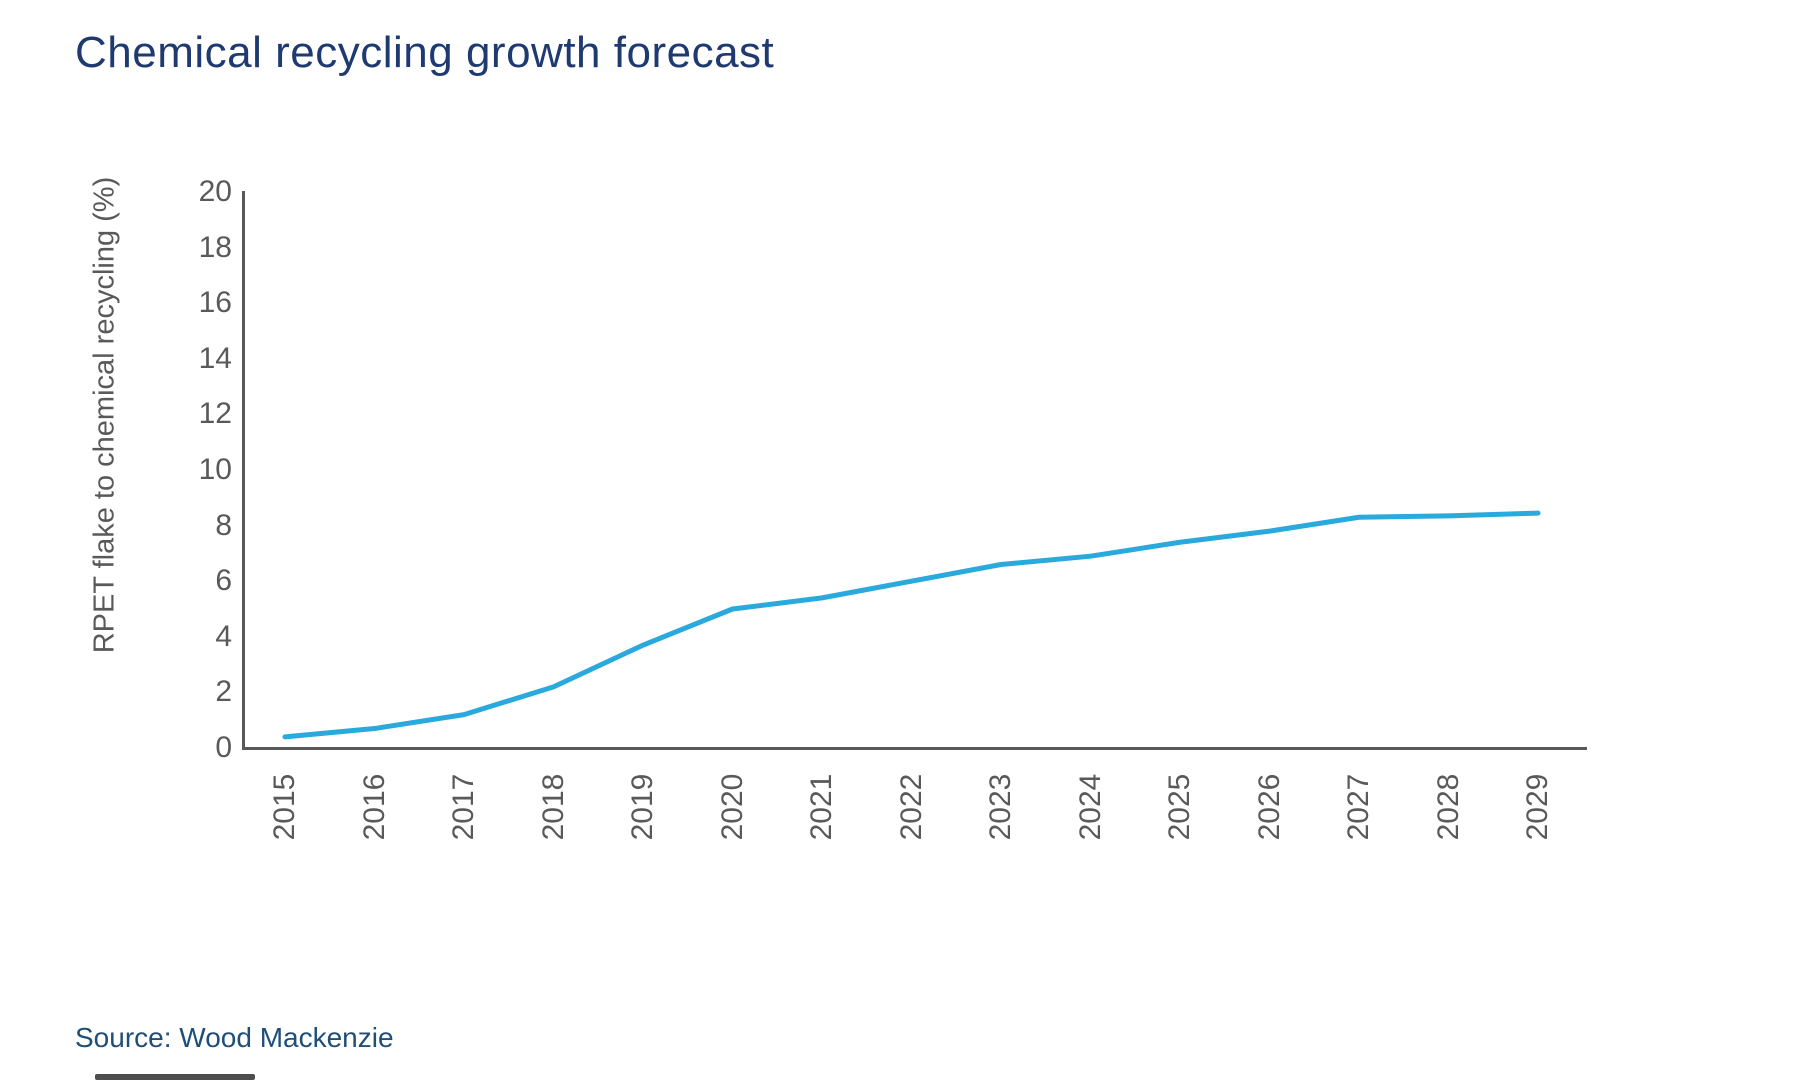 The width and height of the screenshot is (1800, 1080). Describe the element at coordinates (215, 358) in the screenshot. I see `y-tick-label: 14` at that location.